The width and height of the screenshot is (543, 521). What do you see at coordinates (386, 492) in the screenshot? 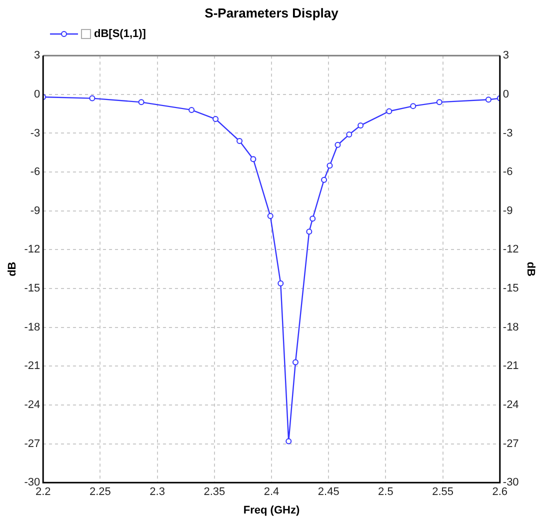
I see `x-tick-label: 2.5` at bounding box center [386, 492].